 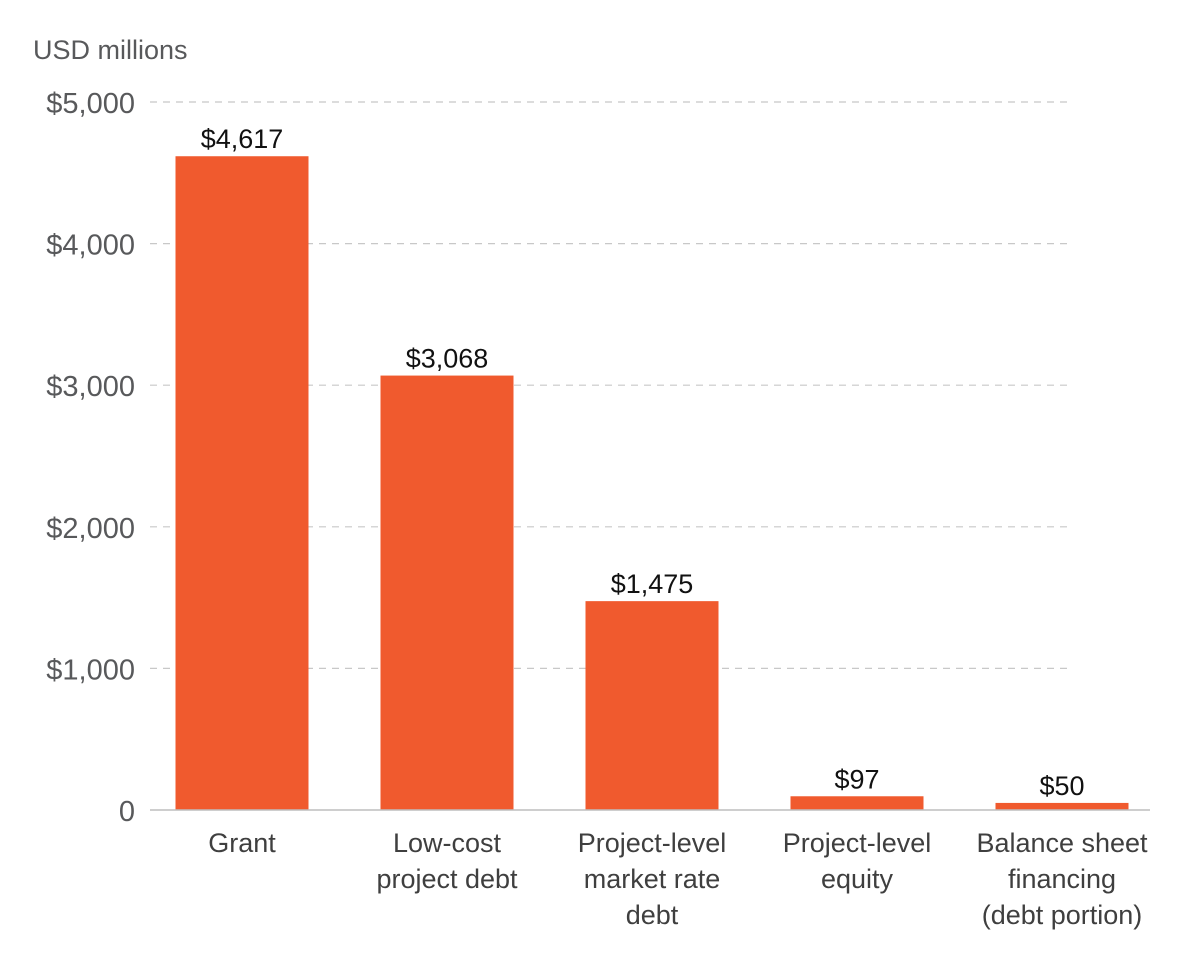 What do you see at coordinates (1061, 786) in the screenshot?
I see `data-label: $50` at bounding box center [1061, 786].